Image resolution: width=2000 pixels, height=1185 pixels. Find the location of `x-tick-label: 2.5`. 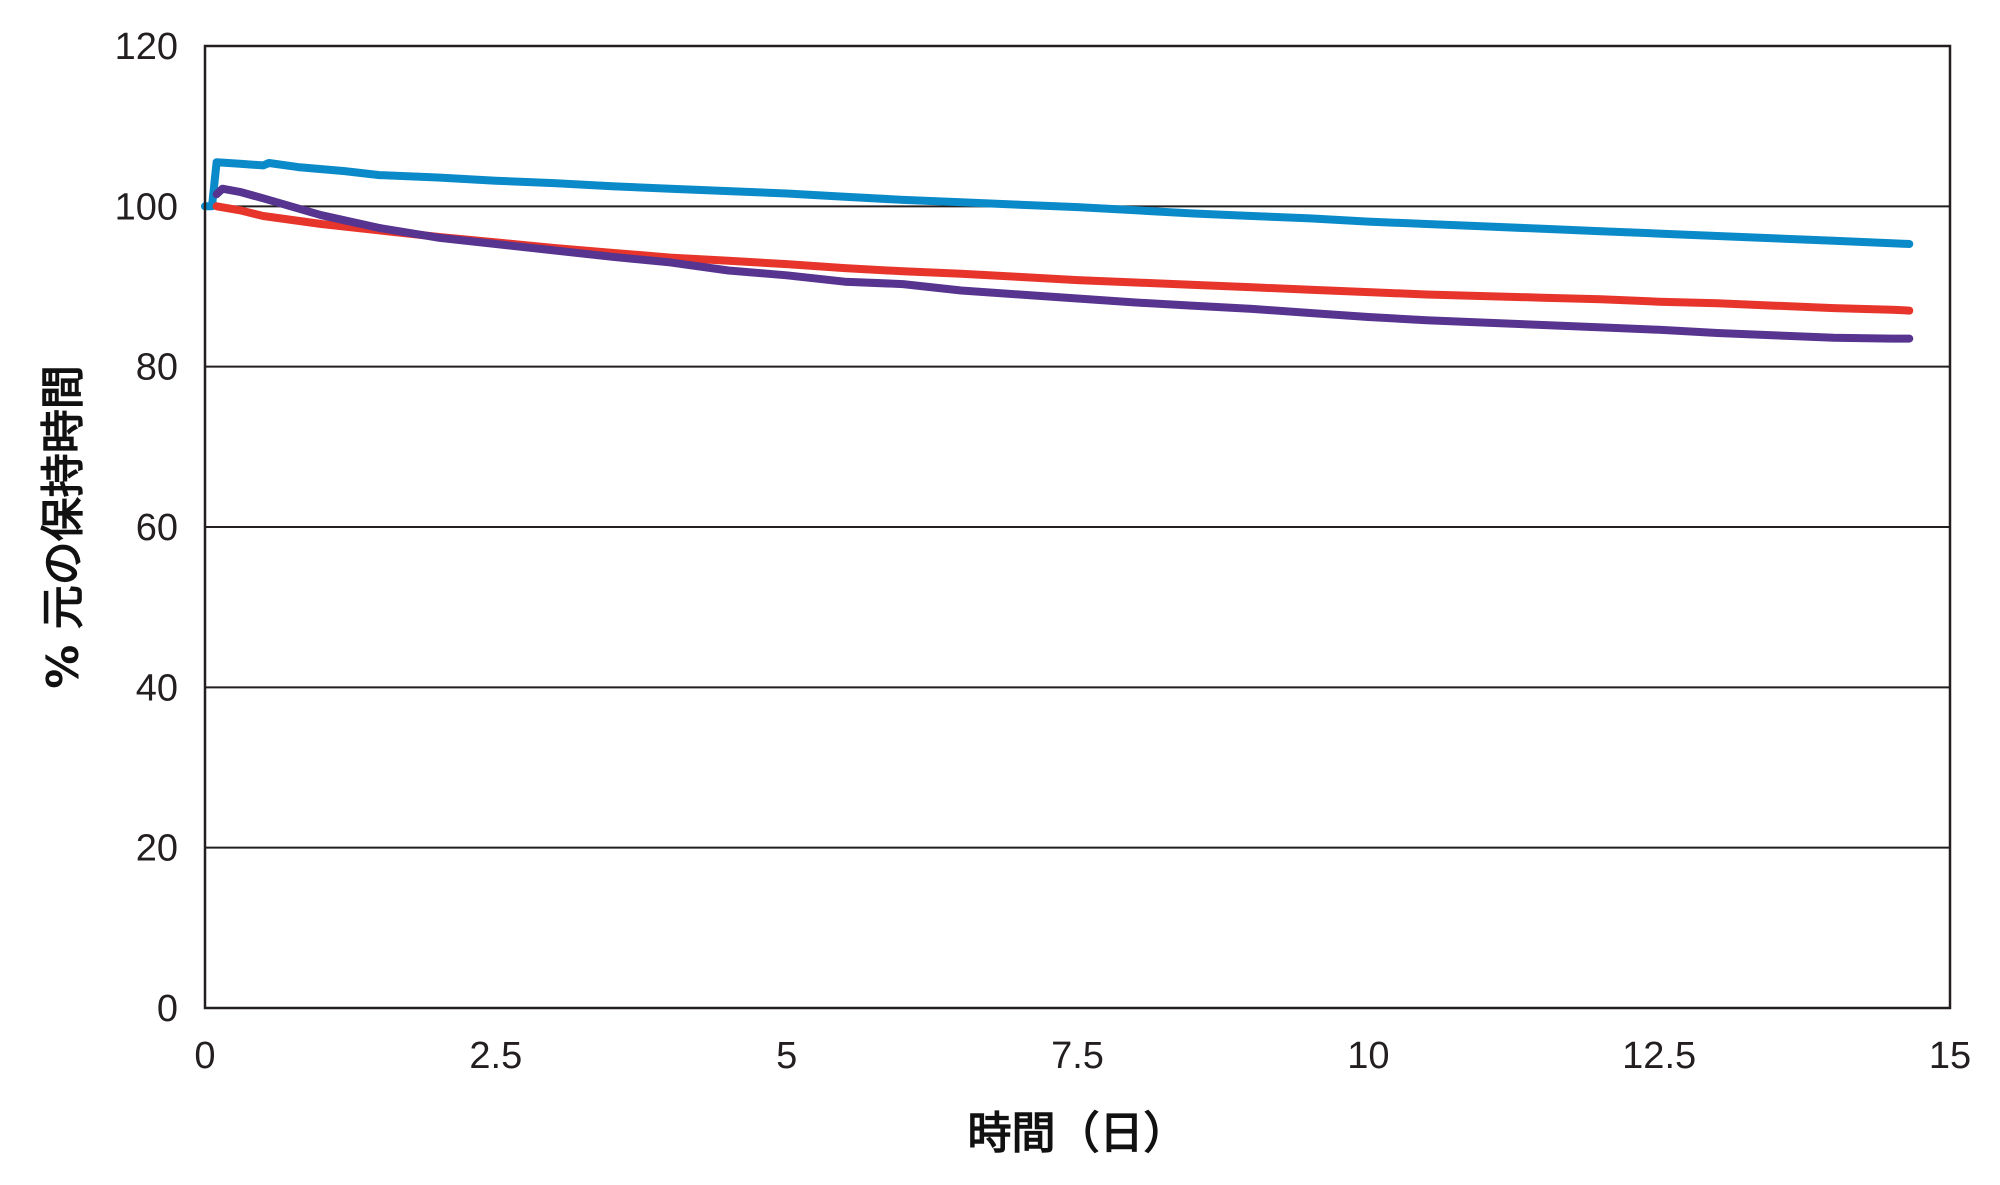

x-tick-label: 2.5 is located at coordinates (495, 1056).